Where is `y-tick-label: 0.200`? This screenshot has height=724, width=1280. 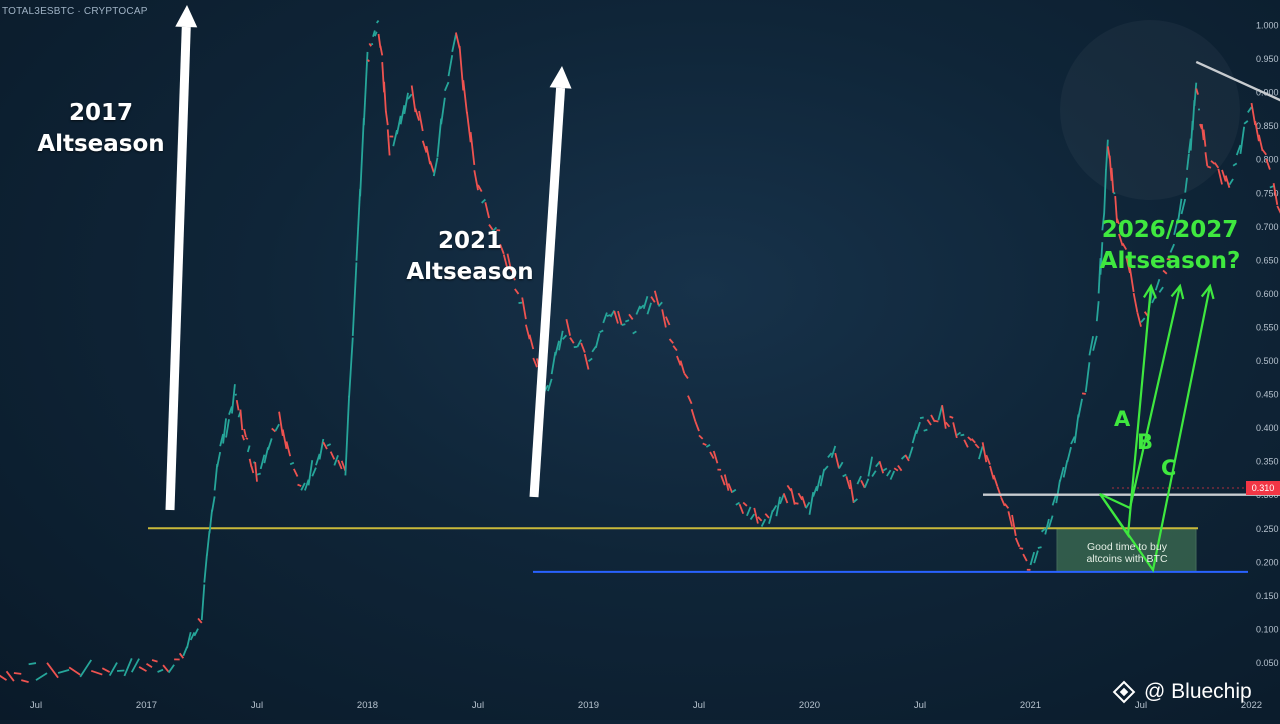
y-tick-label: 0.200 is located at coordinates (1267, 562).